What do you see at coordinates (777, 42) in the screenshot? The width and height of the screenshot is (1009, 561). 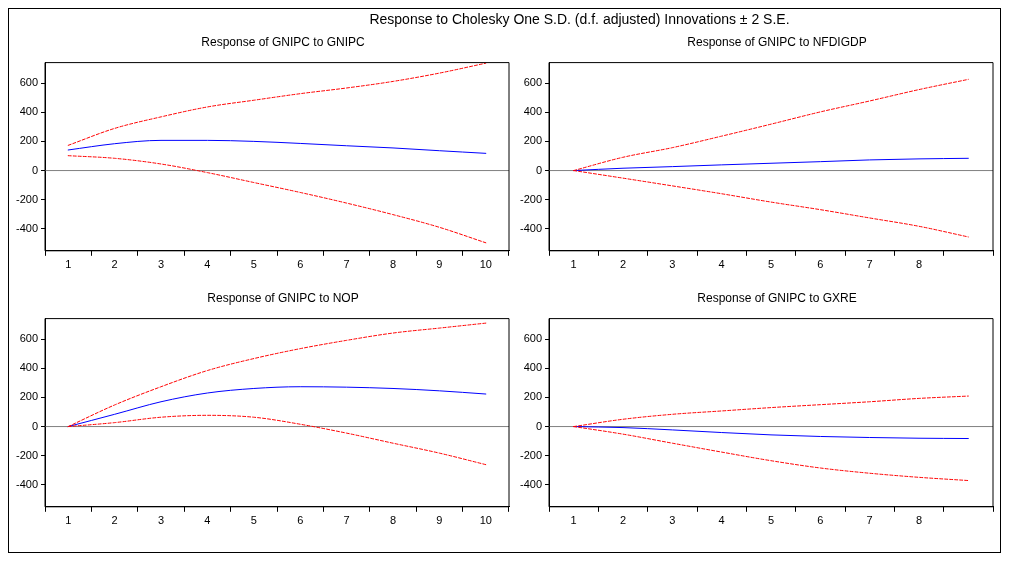 I see `chart-title: Response of GNIPC to NFDIGDP` at bounding box center [777, 42].